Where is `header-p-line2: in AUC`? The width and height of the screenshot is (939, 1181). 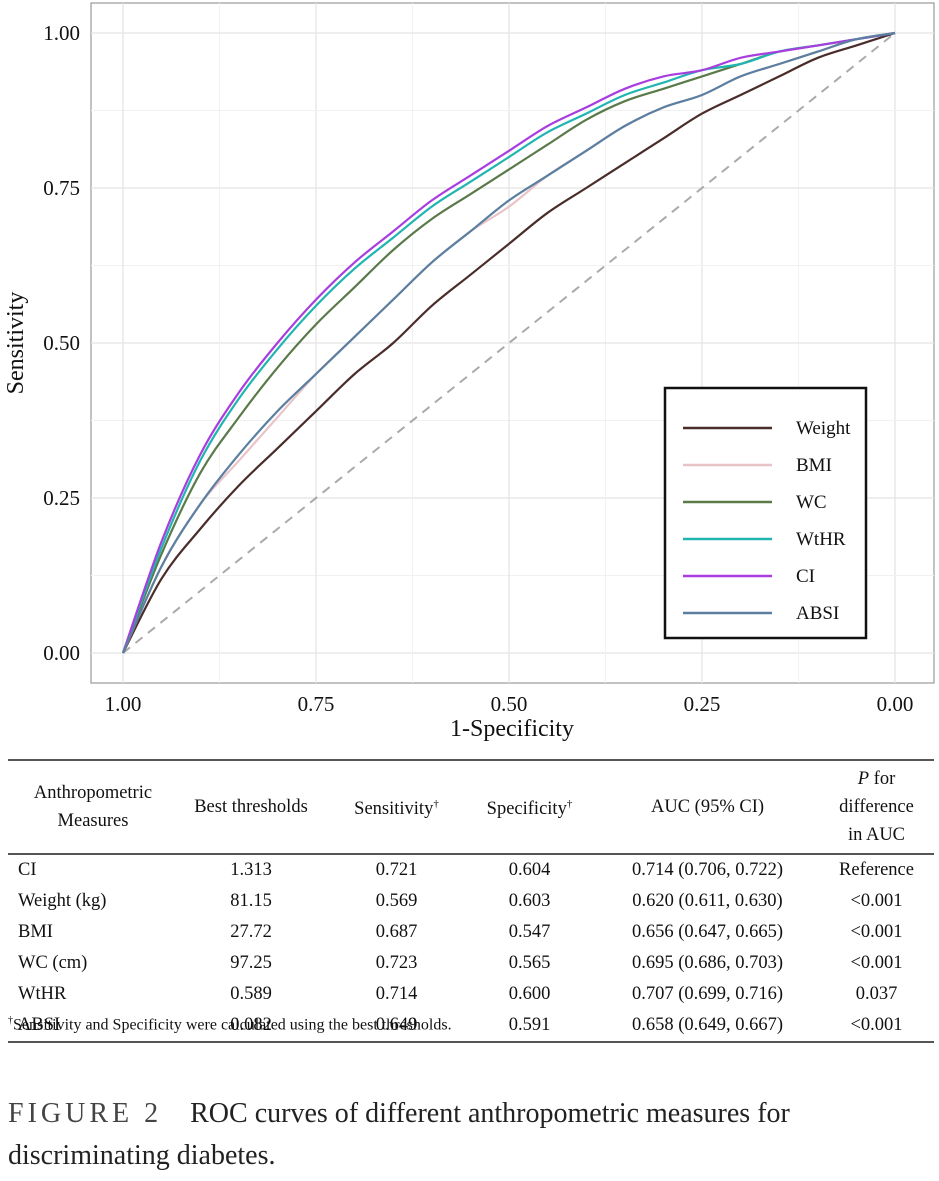
header-p-line2: in AUC is located at coordinates (876, 835).